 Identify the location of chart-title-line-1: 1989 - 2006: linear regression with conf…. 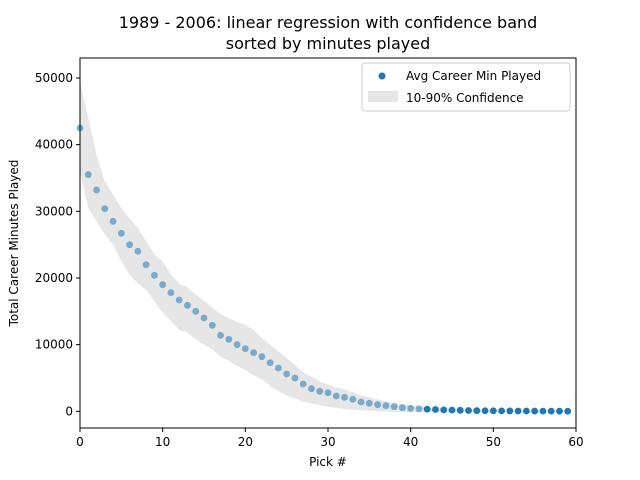
(328, 22).